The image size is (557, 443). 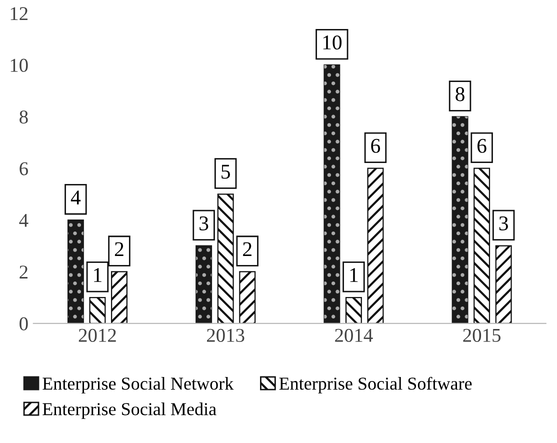 I want to click on y-tick-label: 12, so click(x=19, y=13).